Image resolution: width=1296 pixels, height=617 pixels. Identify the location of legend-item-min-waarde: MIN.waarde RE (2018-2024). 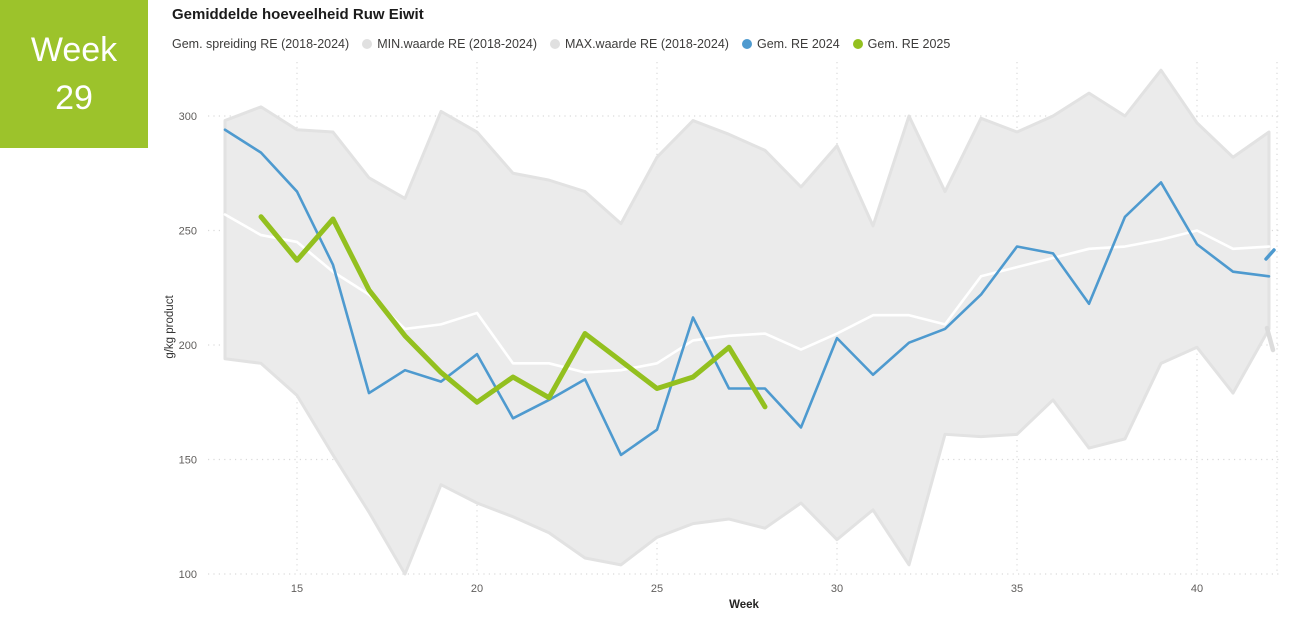
(449, 44).